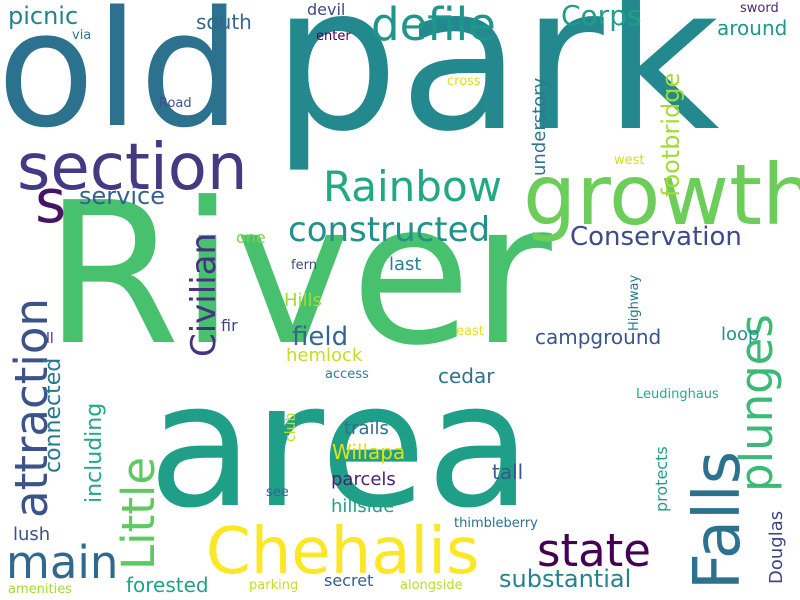 This screenshot has width=800, height=600. Describe the element at coordinates (320, 337) in the screenshot. I see `word-field: field` at that location.